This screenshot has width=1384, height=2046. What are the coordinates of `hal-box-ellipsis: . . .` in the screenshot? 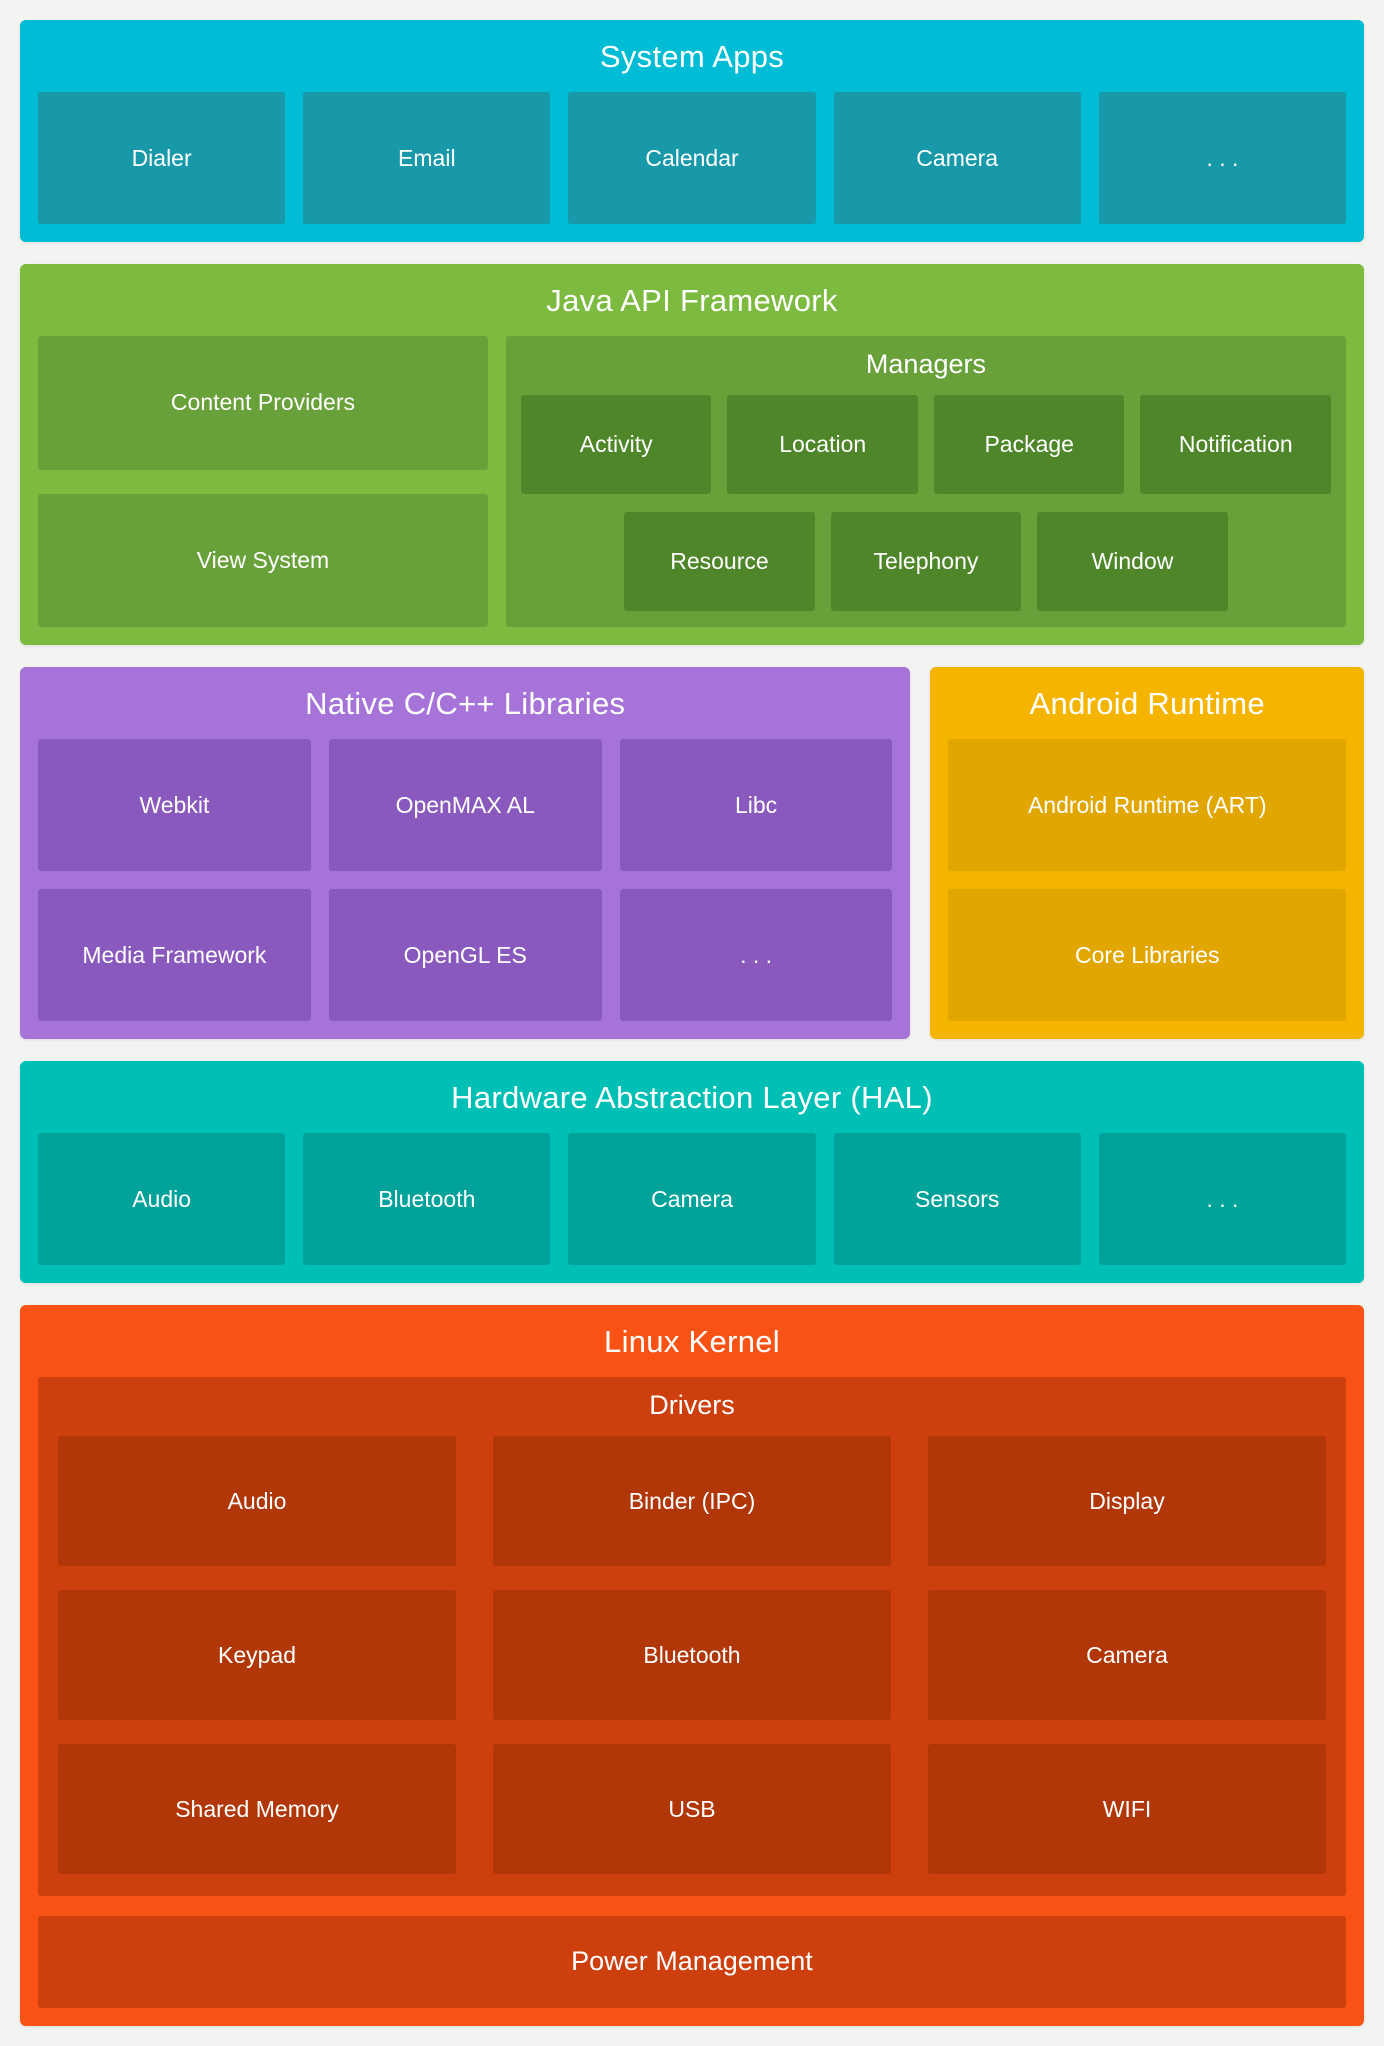 It's located at (1222, 1199).